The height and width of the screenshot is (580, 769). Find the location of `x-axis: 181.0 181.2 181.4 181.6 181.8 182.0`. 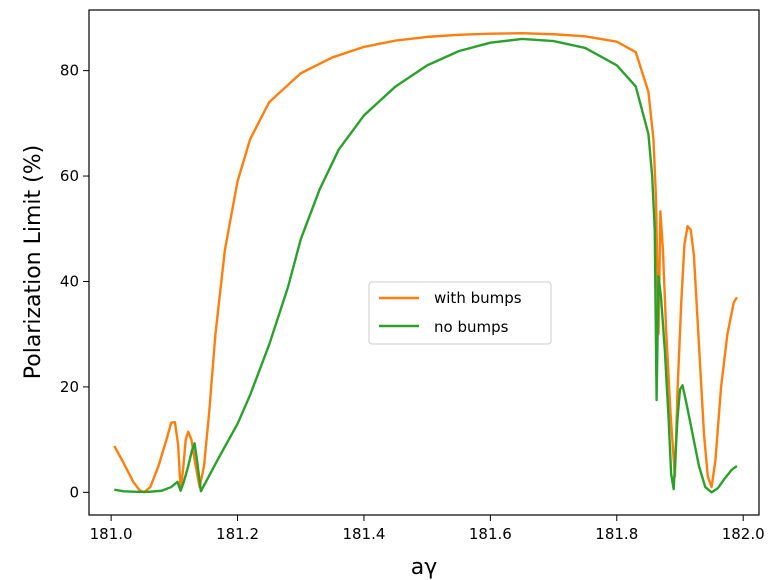

x-axis: 181.0 181.2 181.4 181.6 181.8 182.0 is located at coordinates (427, 529).